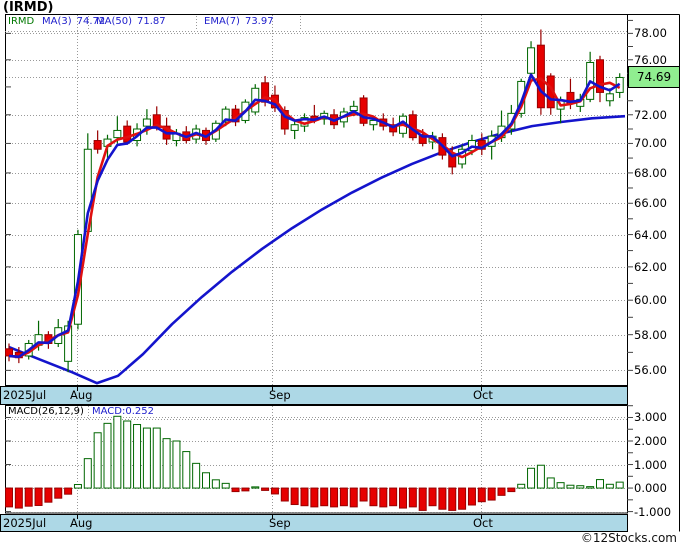 The width and height of the screenshot is (680, 546). Describe the element at coordinates (259, 21) in the screenshot. I see `legend-ema7-value: 73.97` at that location.